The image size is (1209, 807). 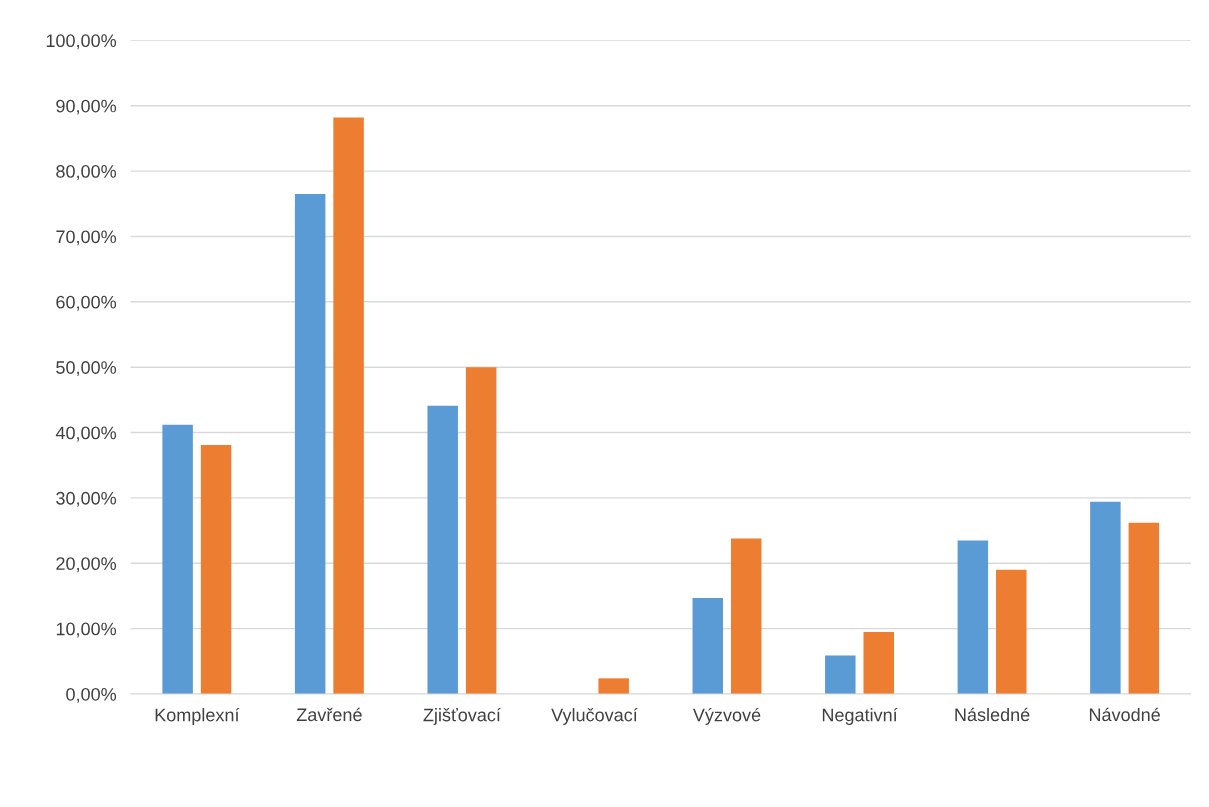 I want to click on y-tick-label: 20,00%, so click(x=86, y=565).